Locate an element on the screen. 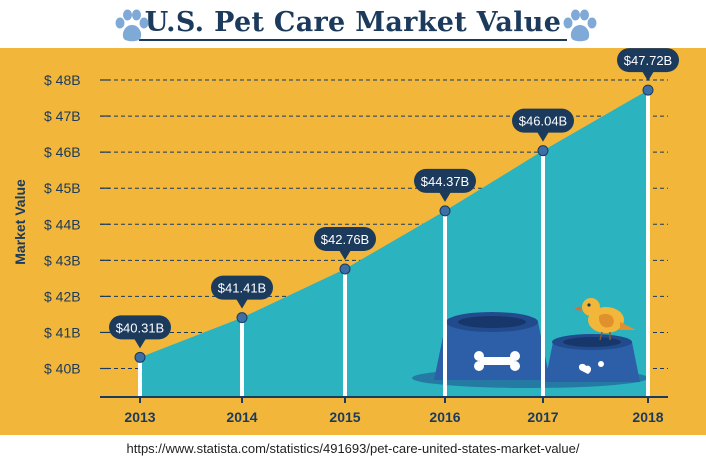 The width and height of the screenshot is (706, 469). chart-title: U.S. Pet Care Market Value is located at coordinates (353, 24).